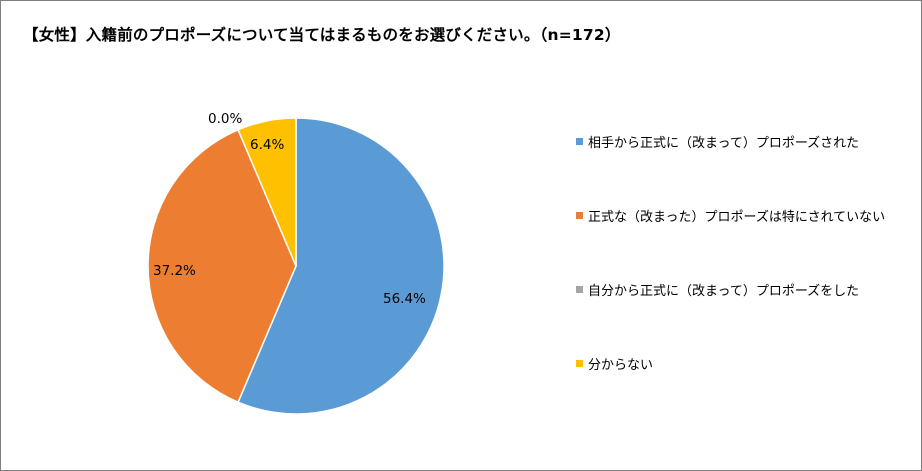 The height and width of the screenshot is (471, 922). What do you see at coordinates (724, 143) in the screenshot?
I see `legend-label-1: 相手から正式に（改まって）プロポーズされた` at bounding box center [724, 143].